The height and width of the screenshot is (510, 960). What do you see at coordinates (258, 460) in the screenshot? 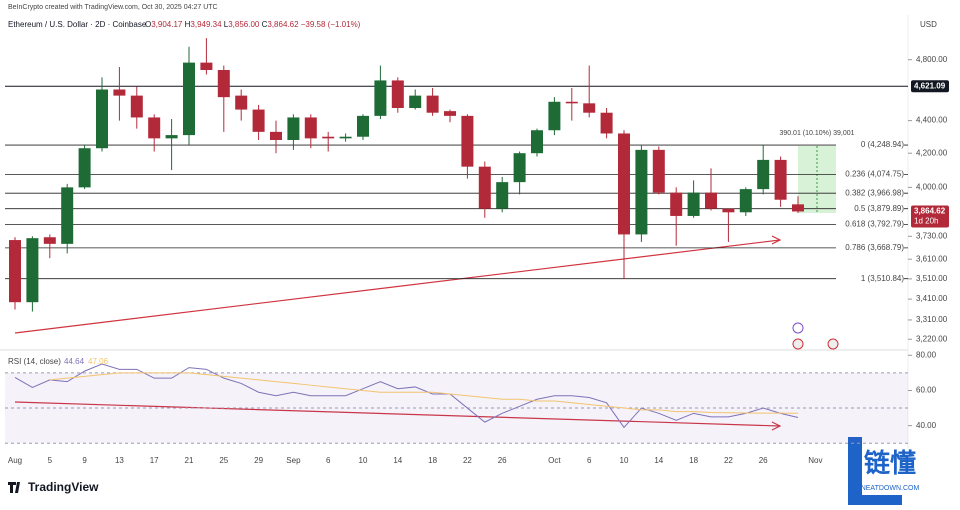
I see `x-tick-label: 29` at bounding box center [258, 460].